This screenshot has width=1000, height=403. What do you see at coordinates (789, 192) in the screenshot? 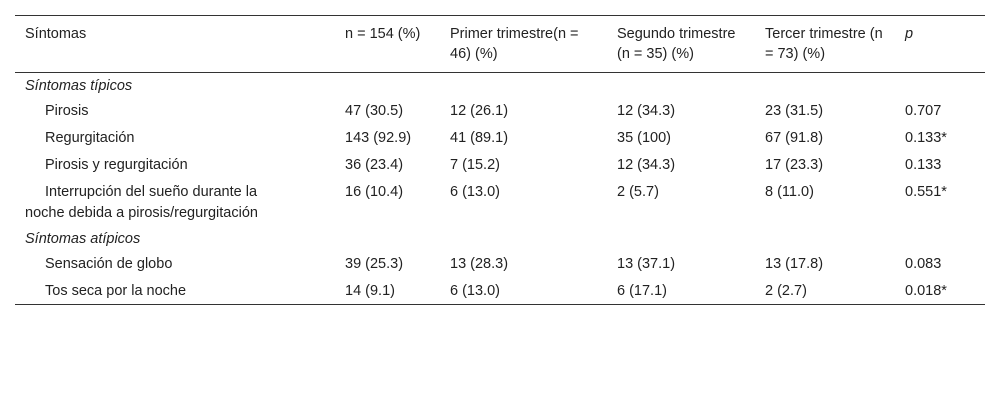
I see `third-trimester-cell: 8 (11.0)` at bounding box center [789, 192].